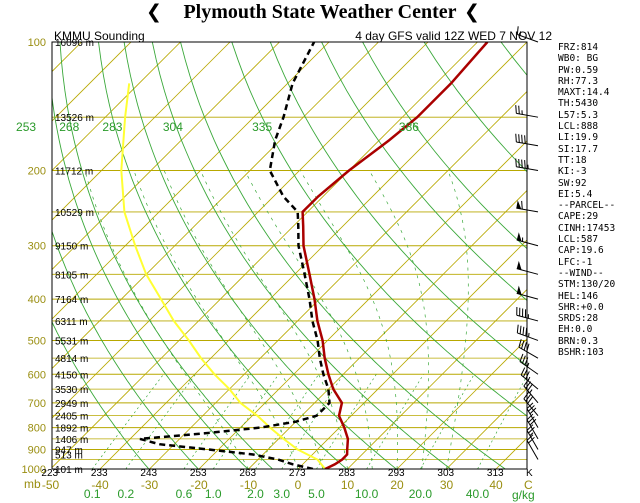 The height and width of the screenshot is (503, 640). What do you see at coordinates (320, 13) in the screenshot?
I see `banner: ❮ Plymouth State Weather Center ❮` at bounding box center [320, 13].